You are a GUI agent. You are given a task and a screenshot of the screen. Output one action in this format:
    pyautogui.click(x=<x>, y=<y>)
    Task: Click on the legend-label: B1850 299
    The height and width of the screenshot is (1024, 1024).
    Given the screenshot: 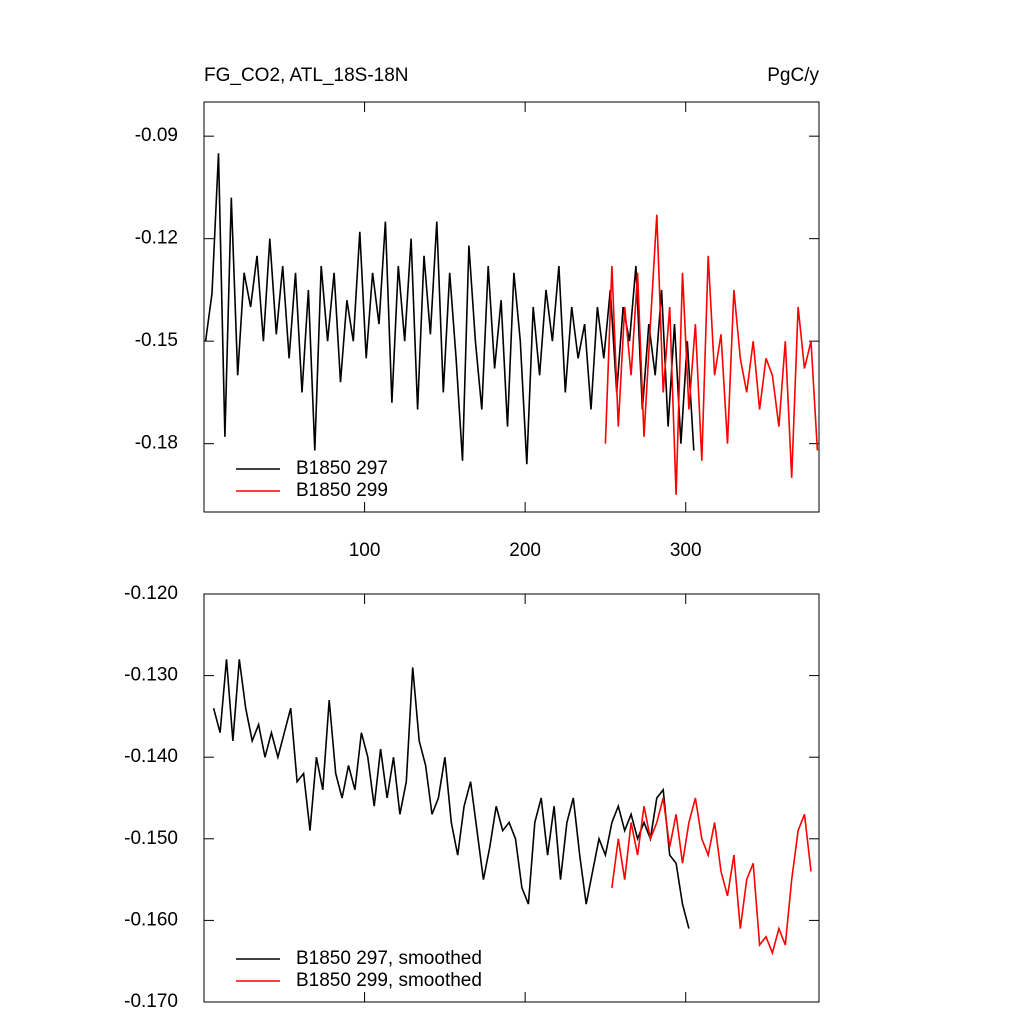 What is the action you would take?
    pyautogui.click(x=342, y=490)
    